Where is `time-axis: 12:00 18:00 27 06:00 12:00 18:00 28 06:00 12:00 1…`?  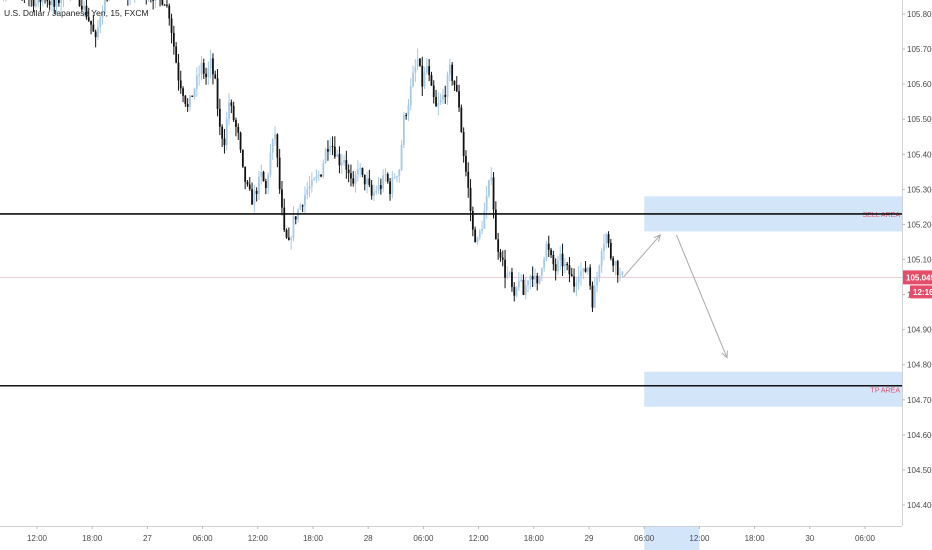 time-axis: 12:00 18:00 27 06:00 12:00 18:00 28 06:00 12:00 1… is located at coordinates (466, 538).